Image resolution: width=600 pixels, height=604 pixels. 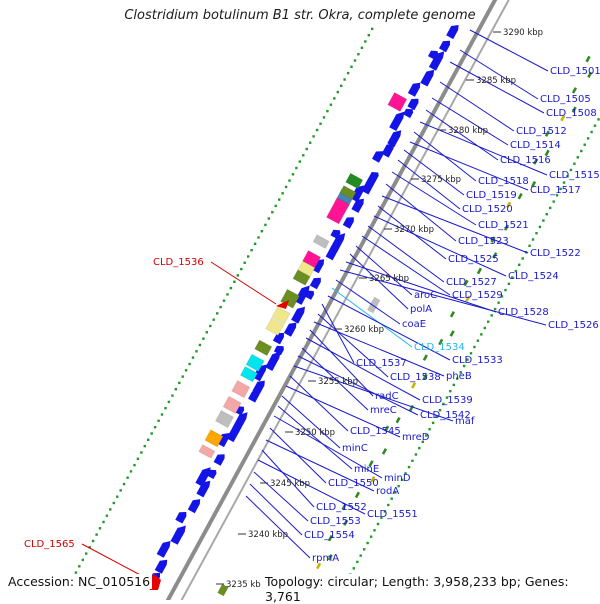 What do you see at coordinates (465, 421) in the screenshot?
I see `gene-label-maf: maf` at bounding box center [465, 421].